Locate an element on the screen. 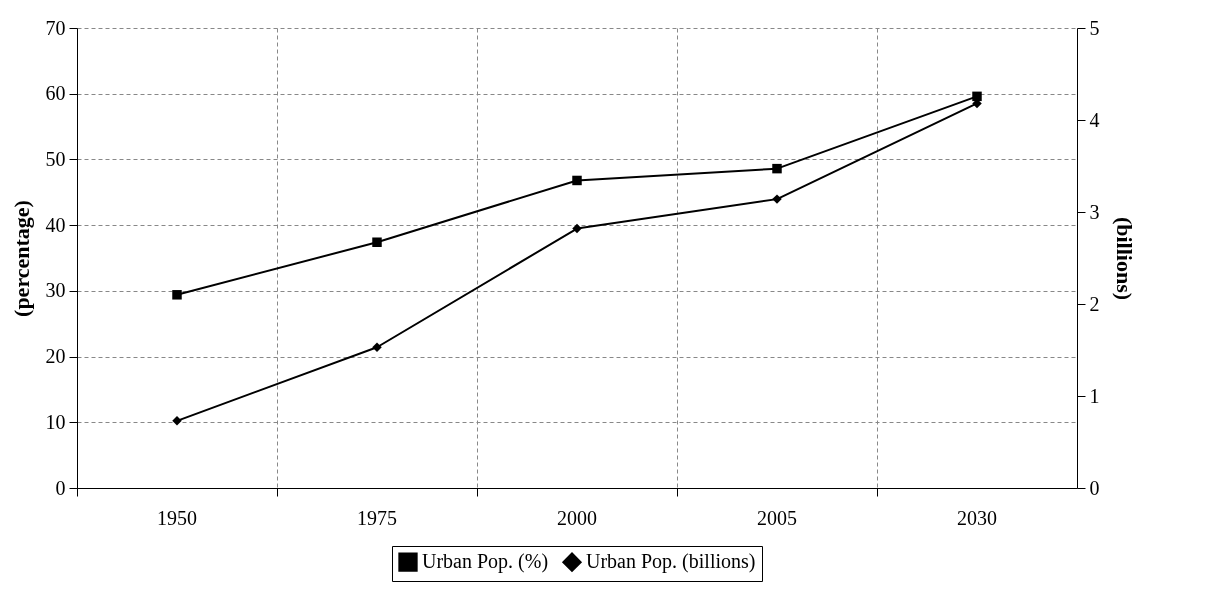 Image resolution: width=1223 pixels, height=598 pixels. y-tick-label: 60 is located at coordinates (55, 93).